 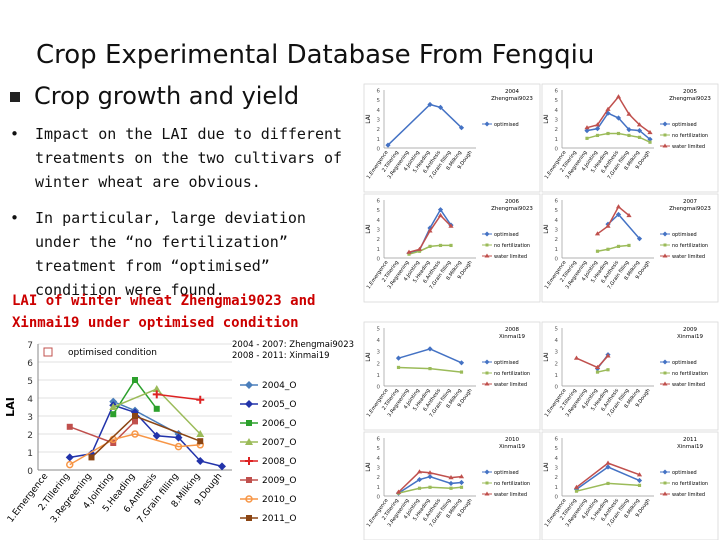 I want to click on annotation-optimised: optimised condition, so click(x=112, y=353).